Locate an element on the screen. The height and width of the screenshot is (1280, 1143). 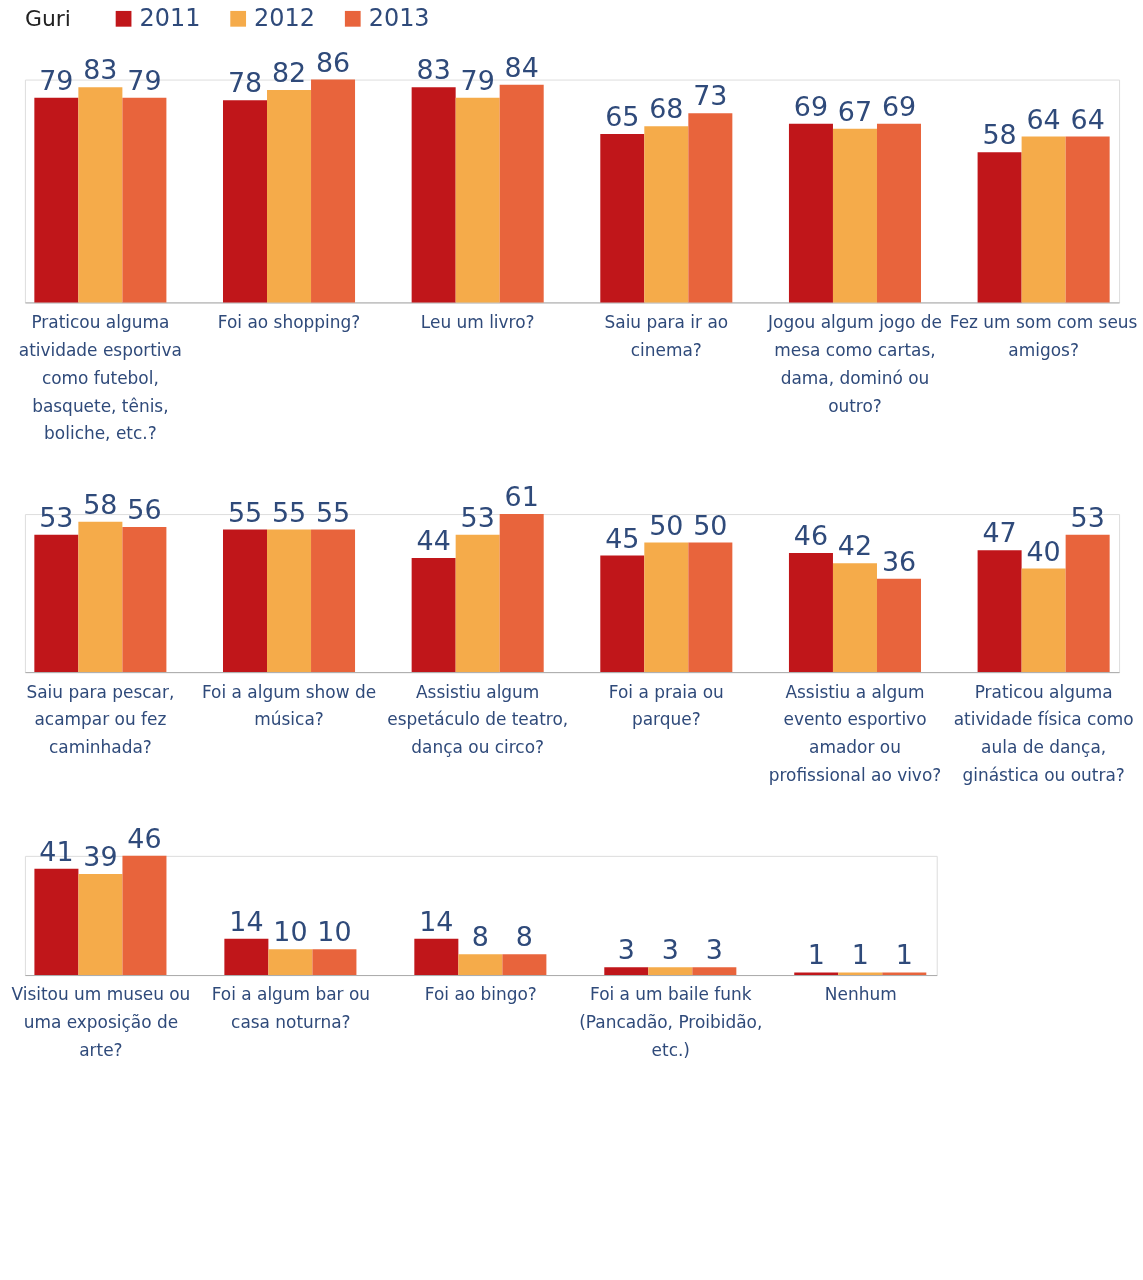
x-tick-label: Foi a algum show de música? is located at coordinates (289, 705).